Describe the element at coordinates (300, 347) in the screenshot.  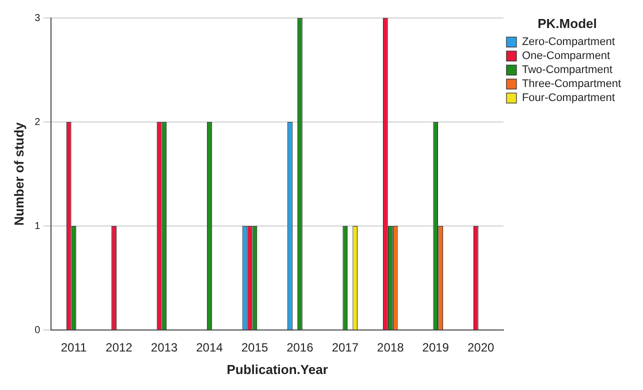
I see `x-tick-label: 2016` at that location.